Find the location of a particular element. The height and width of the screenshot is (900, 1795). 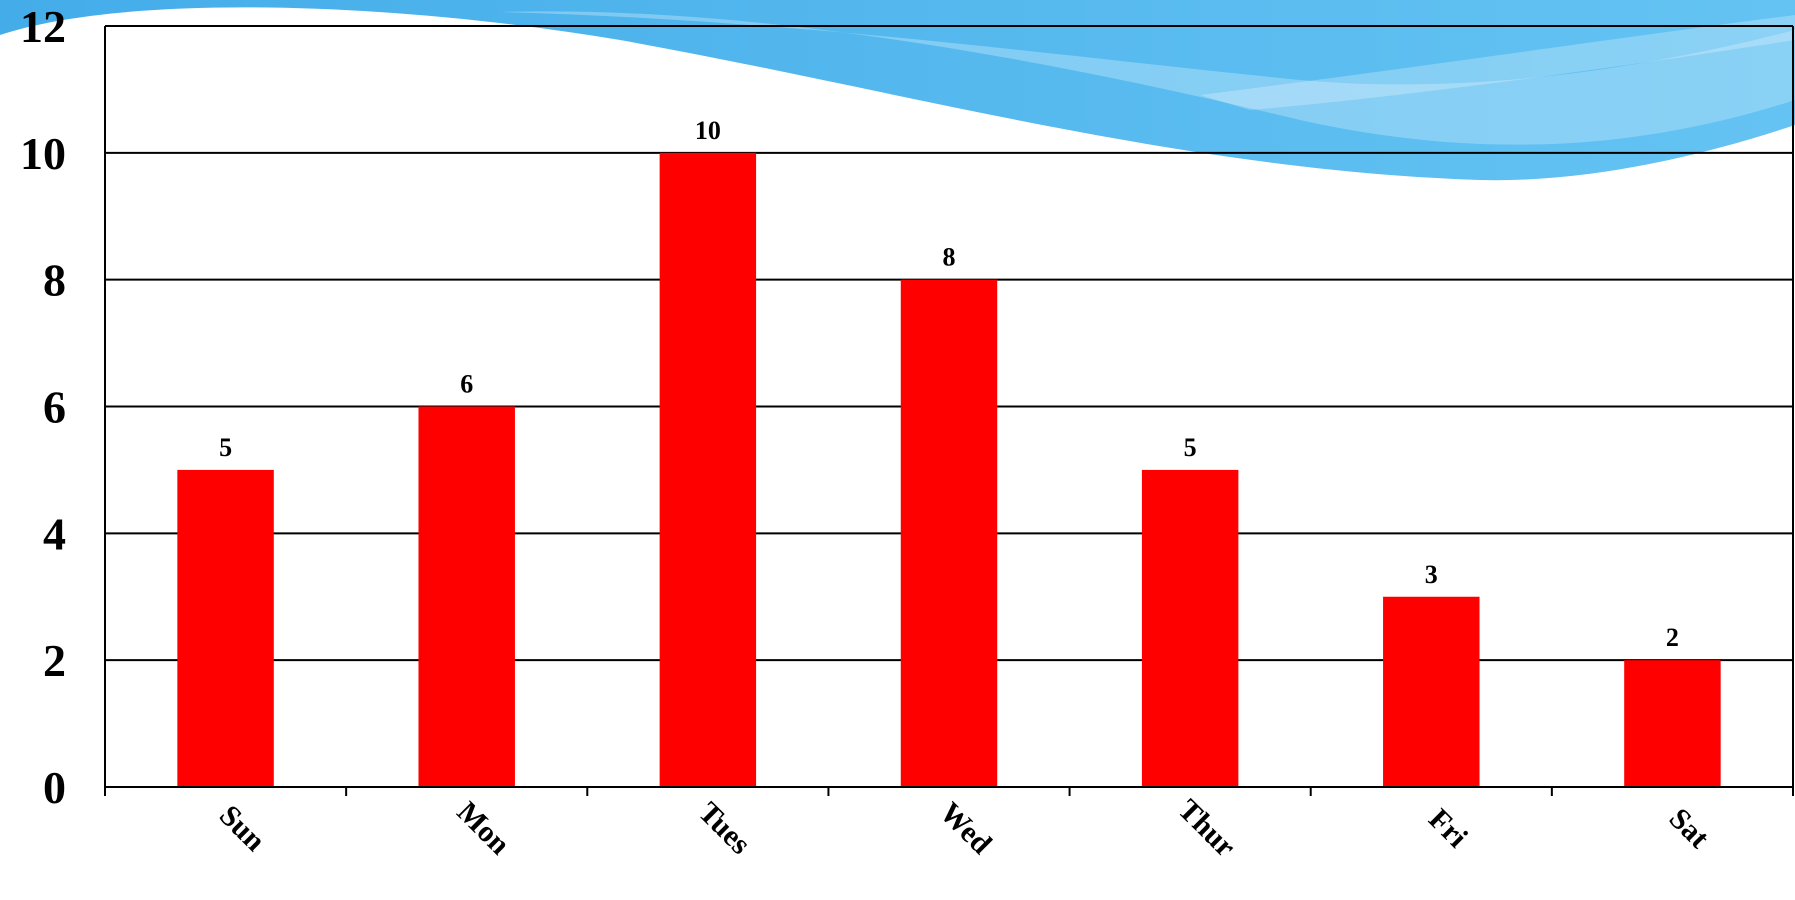

x-tick-label: Wed is located at coordinates (965, 828).